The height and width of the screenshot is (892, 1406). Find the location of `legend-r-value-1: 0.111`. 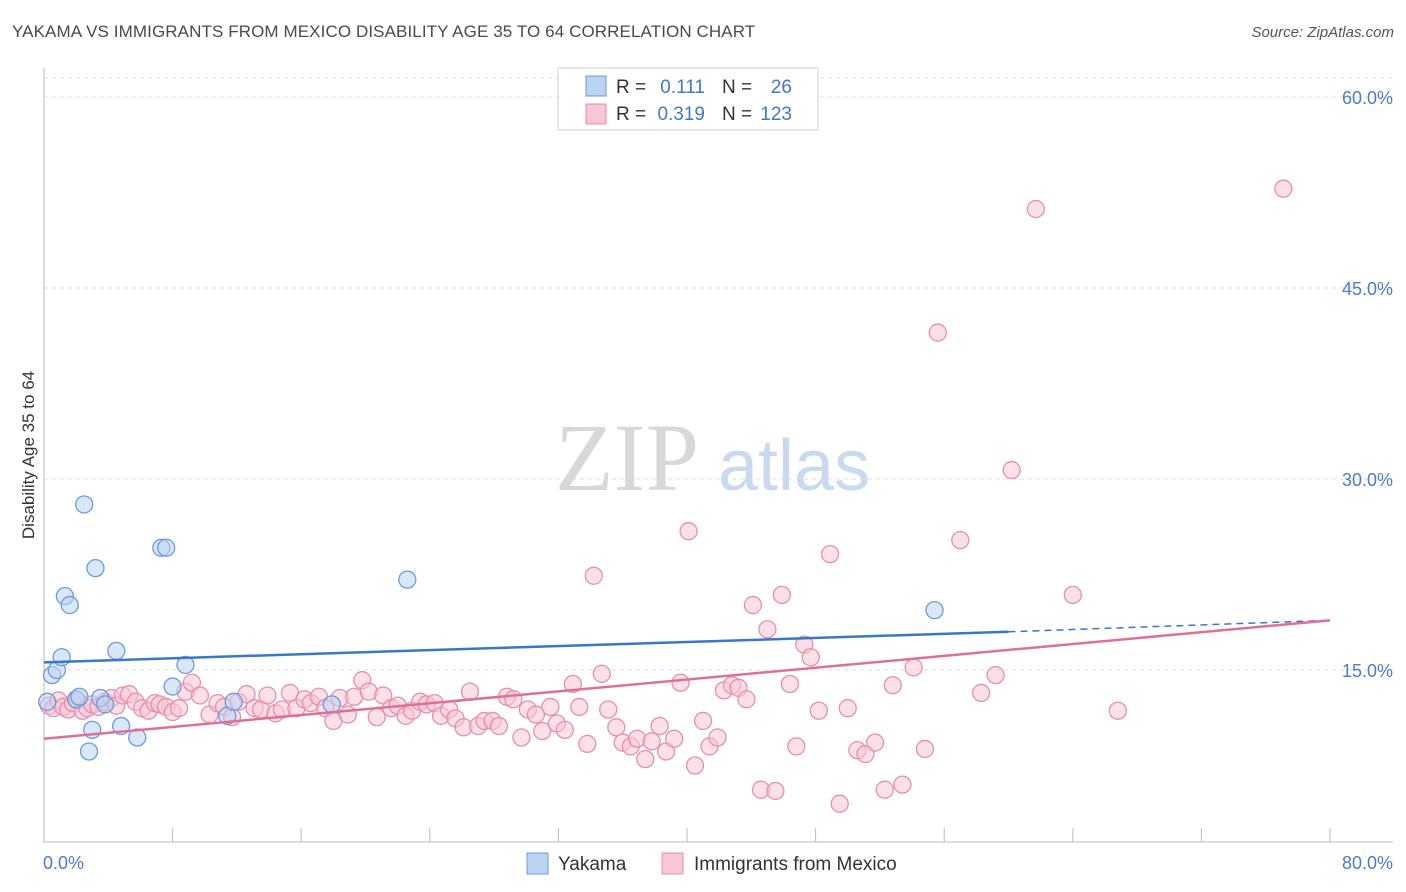

legend-r-value-1: 0.111 is located at coordinates (682, 87).